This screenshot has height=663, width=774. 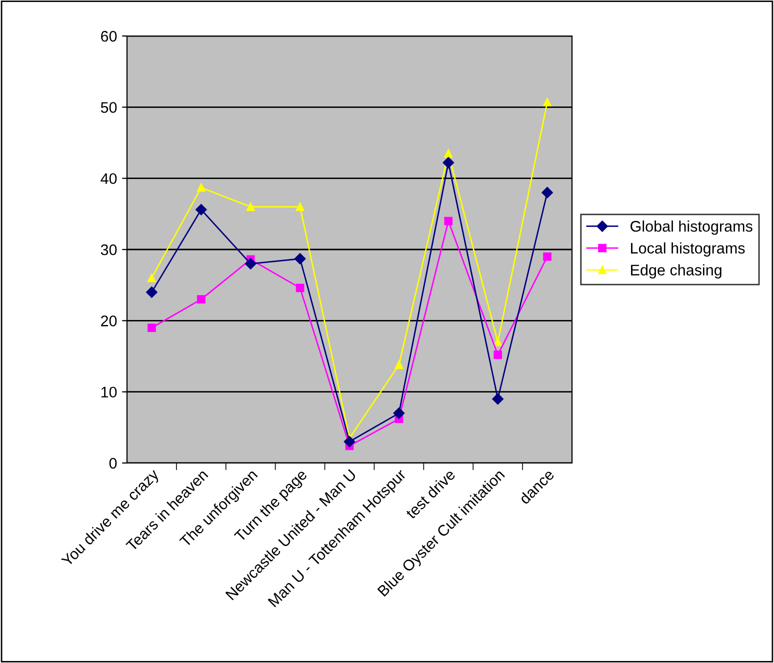 I want to click on y-tick-label: 10, so click(x=109, y=392).